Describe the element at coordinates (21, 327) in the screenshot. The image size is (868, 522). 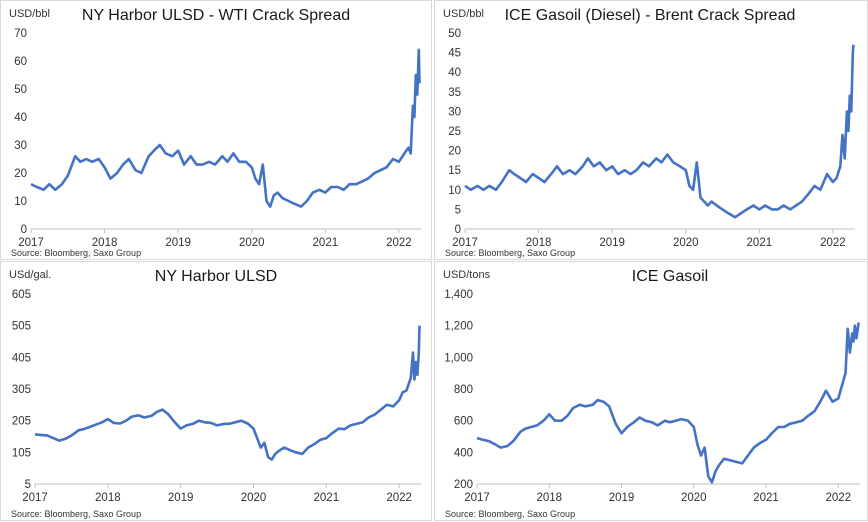
I see `y-tick-label: 505` at that location.